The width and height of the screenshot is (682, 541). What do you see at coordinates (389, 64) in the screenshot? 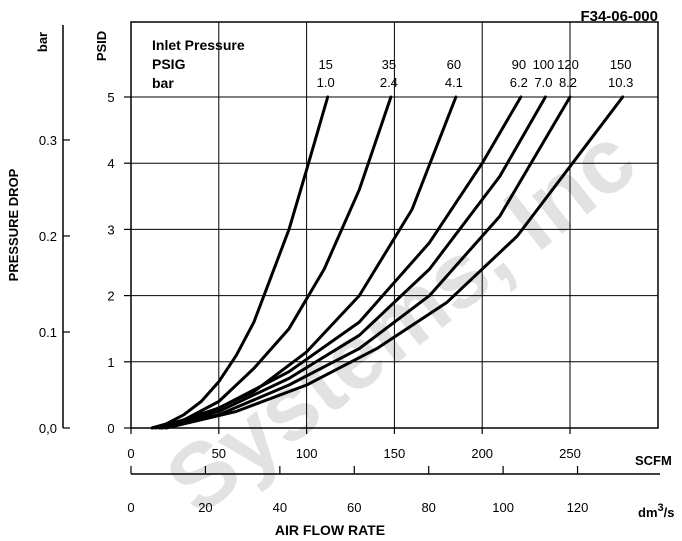
I see `legend-psig-value: 35` at bounding box center [389, 64].